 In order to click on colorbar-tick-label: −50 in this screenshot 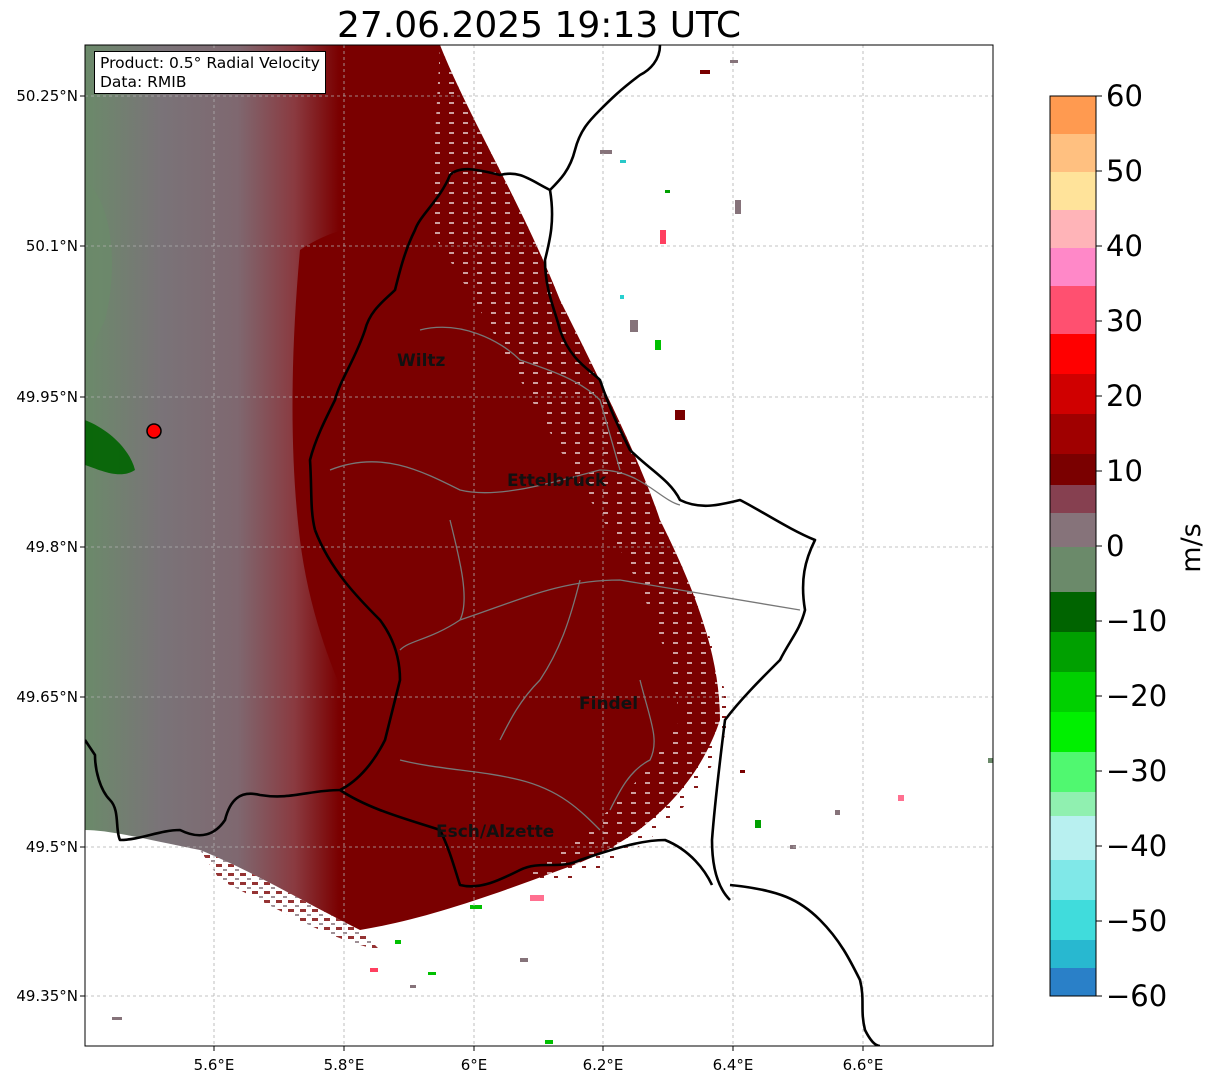, I will do `click(1137, 921)`.